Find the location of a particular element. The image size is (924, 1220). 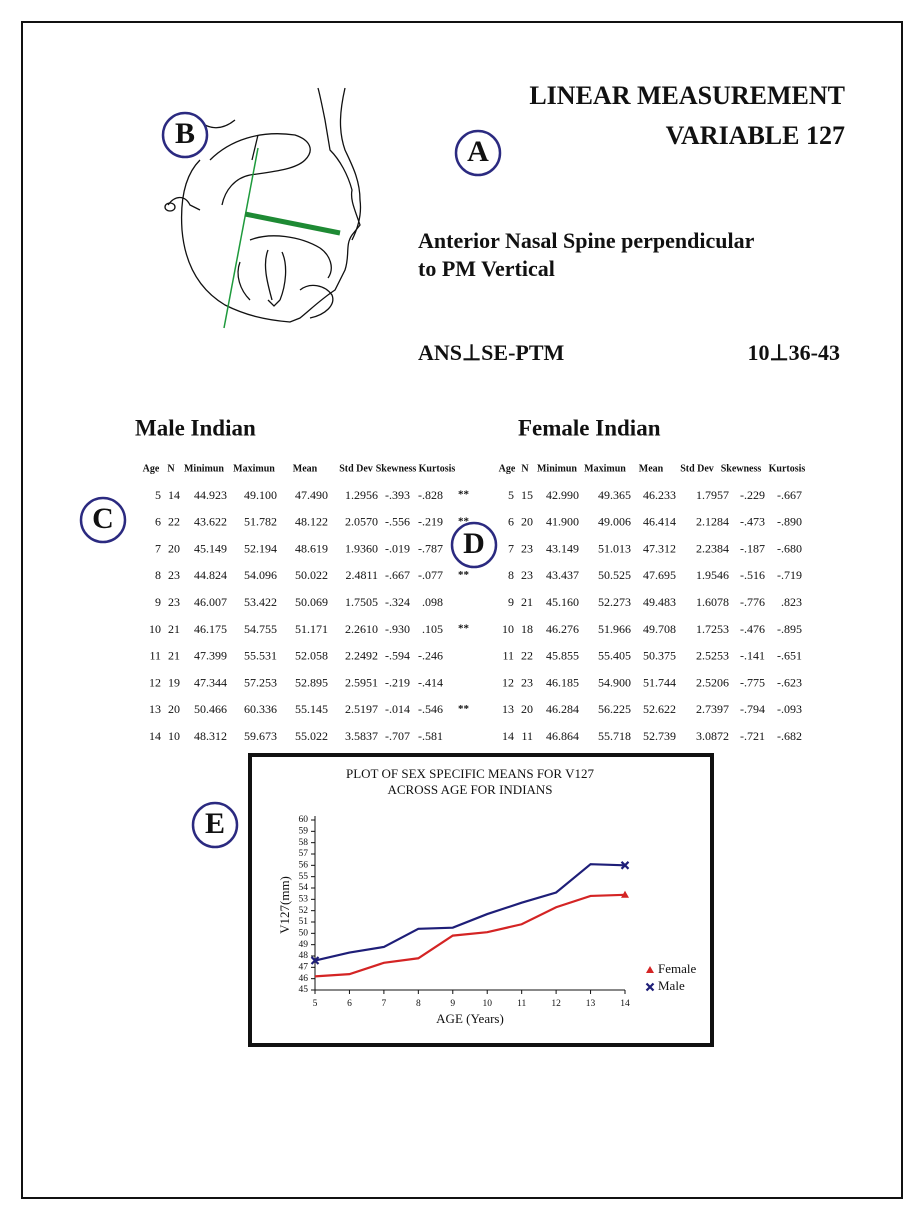

chart-title: PLOT OF SEX SPECIFIC MEANS FOR V127 is located at coordinates (470, 773).